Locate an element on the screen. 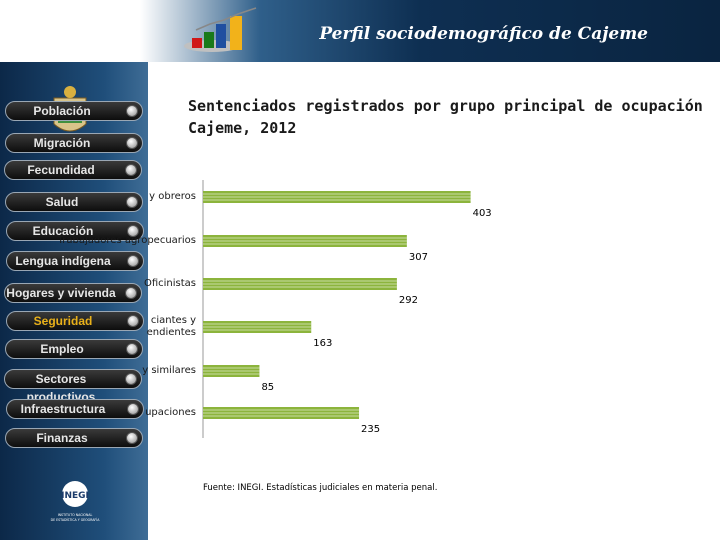 This screenshot has height=540, width=720. nav-button-poblacion: Población is located at coordinates (74, 111).